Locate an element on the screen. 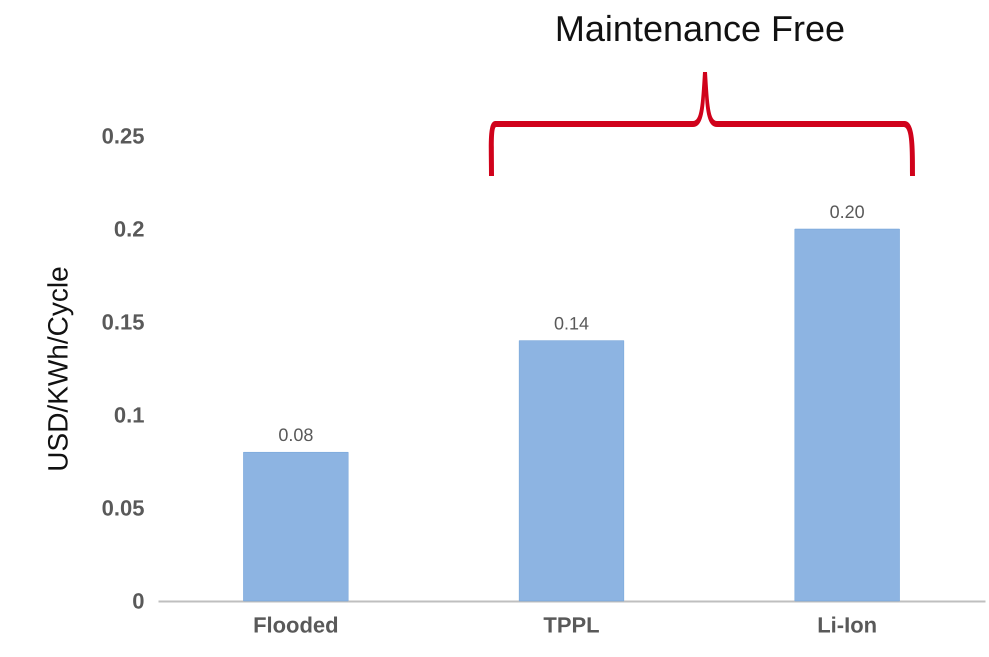 The image size is (989, 657). x-tick-label: Li-Ion is located at coordinates (847, 625).